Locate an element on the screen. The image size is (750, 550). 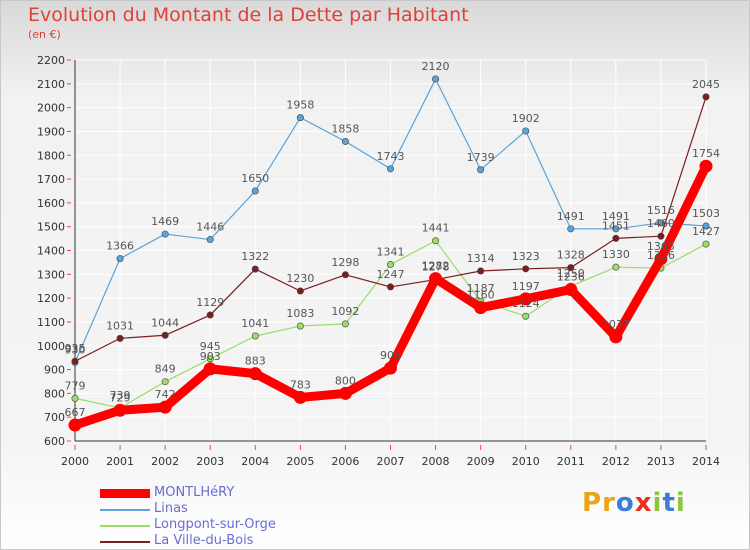
data-label-la-ville-du-bois: 1031 is located at coordinates (120, 325).